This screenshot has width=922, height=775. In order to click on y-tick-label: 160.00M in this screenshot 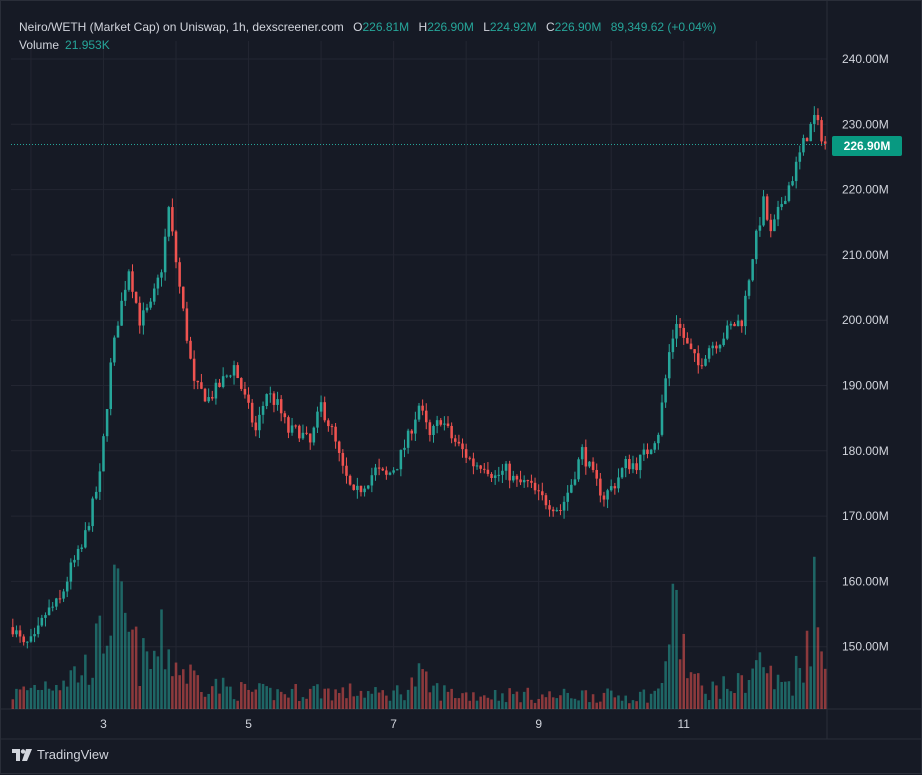, I will do `click(865, 581)`.